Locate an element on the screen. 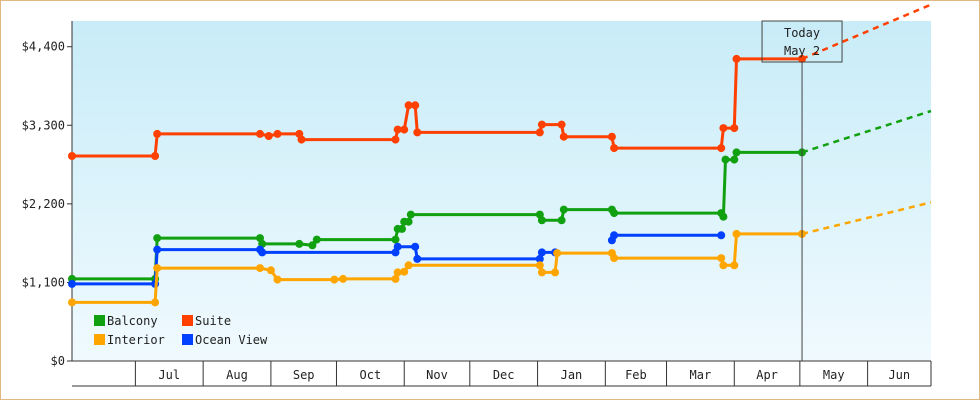 The height and width of the screenshot is (400, 980). balcony-legend-label: Balcony is located at coordinates (132, 321).